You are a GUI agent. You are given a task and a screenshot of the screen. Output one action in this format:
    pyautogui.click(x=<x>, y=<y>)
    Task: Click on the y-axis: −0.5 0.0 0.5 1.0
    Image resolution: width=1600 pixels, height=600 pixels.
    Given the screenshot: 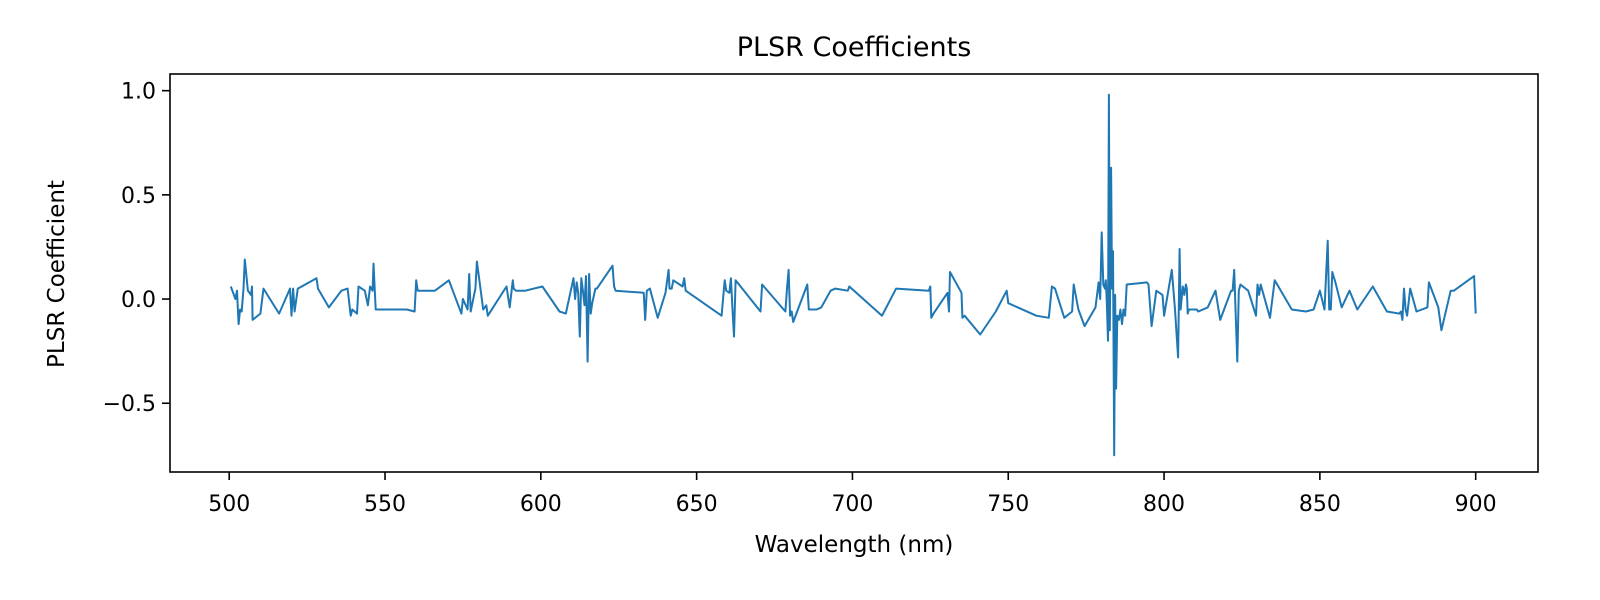 What is the action you would take?
    pyautogui.click(x=136, y=248)
    